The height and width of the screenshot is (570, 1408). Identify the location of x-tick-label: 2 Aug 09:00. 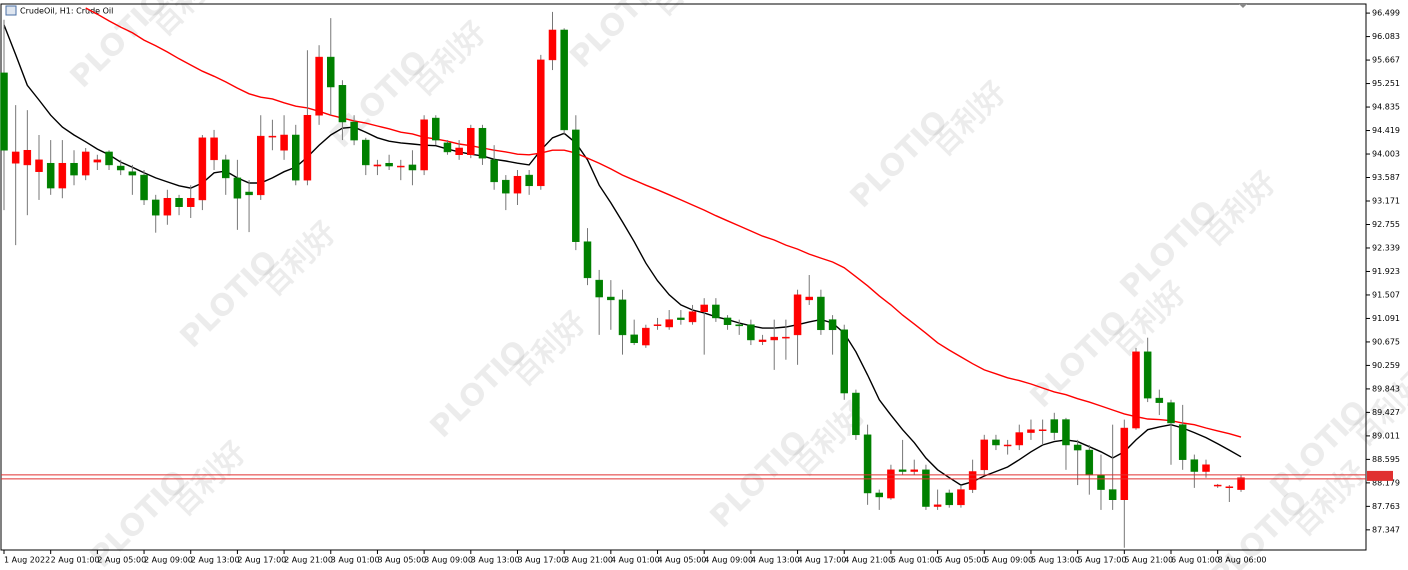
(168, 560).